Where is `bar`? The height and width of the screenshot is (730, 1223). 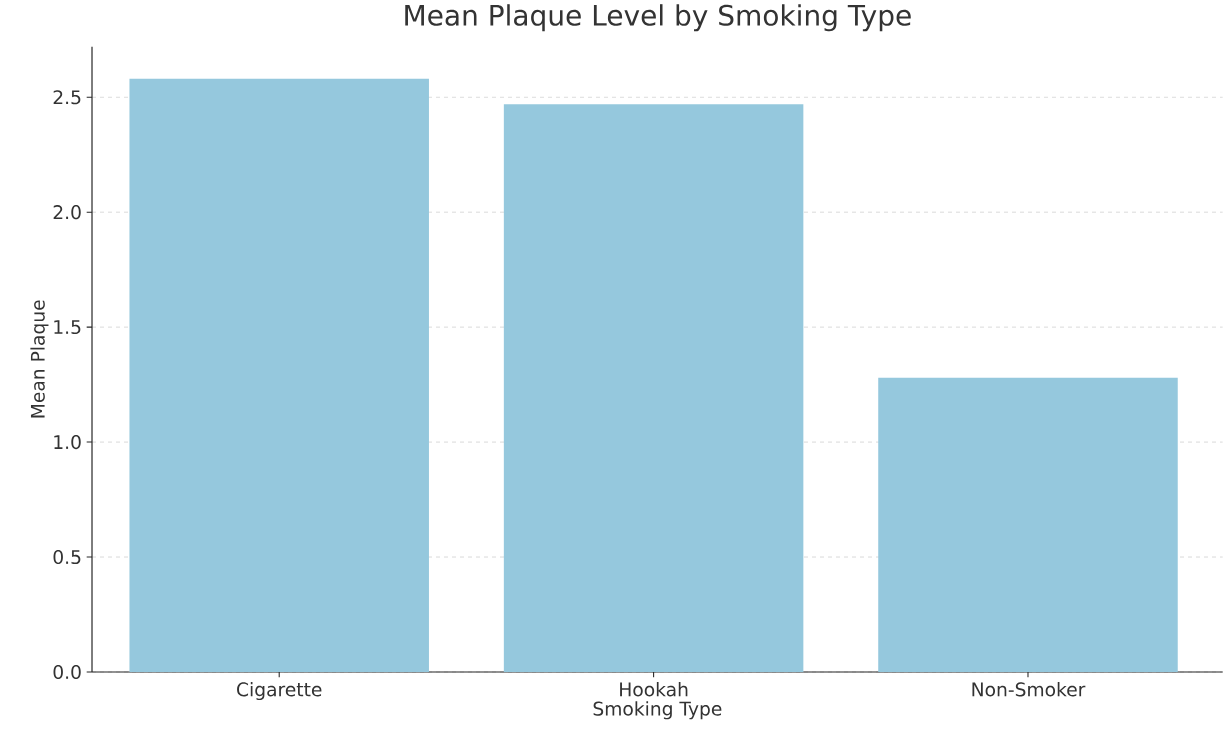
bar is located at coordinates (1028, 524).